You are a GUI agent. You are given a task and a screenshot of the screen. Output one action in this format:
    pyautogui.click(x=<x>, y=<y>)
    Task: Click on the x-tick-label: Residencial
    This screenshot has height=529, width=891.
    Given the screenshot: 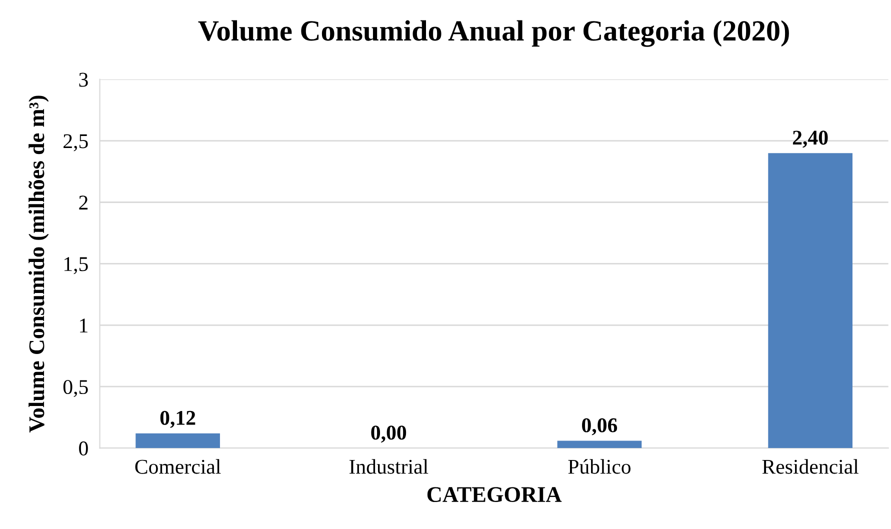 What is the action you would take?
    pyautogui.click(x=810, y=466)
    